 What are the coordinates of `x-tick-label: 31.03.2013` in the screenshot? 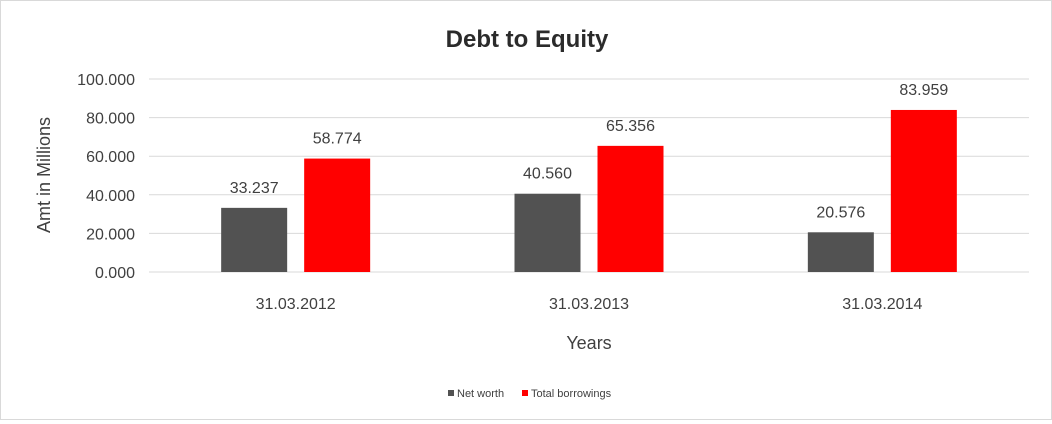 It's located at (589, 304).